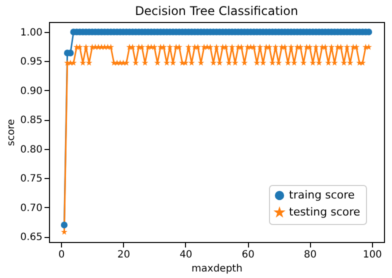 This screenshot has width=392, height=278. What do you see at coordinates (217, 269) in the screenshot?
I see `x-axis-title: maxdepth` at bounding box center [217, 269].